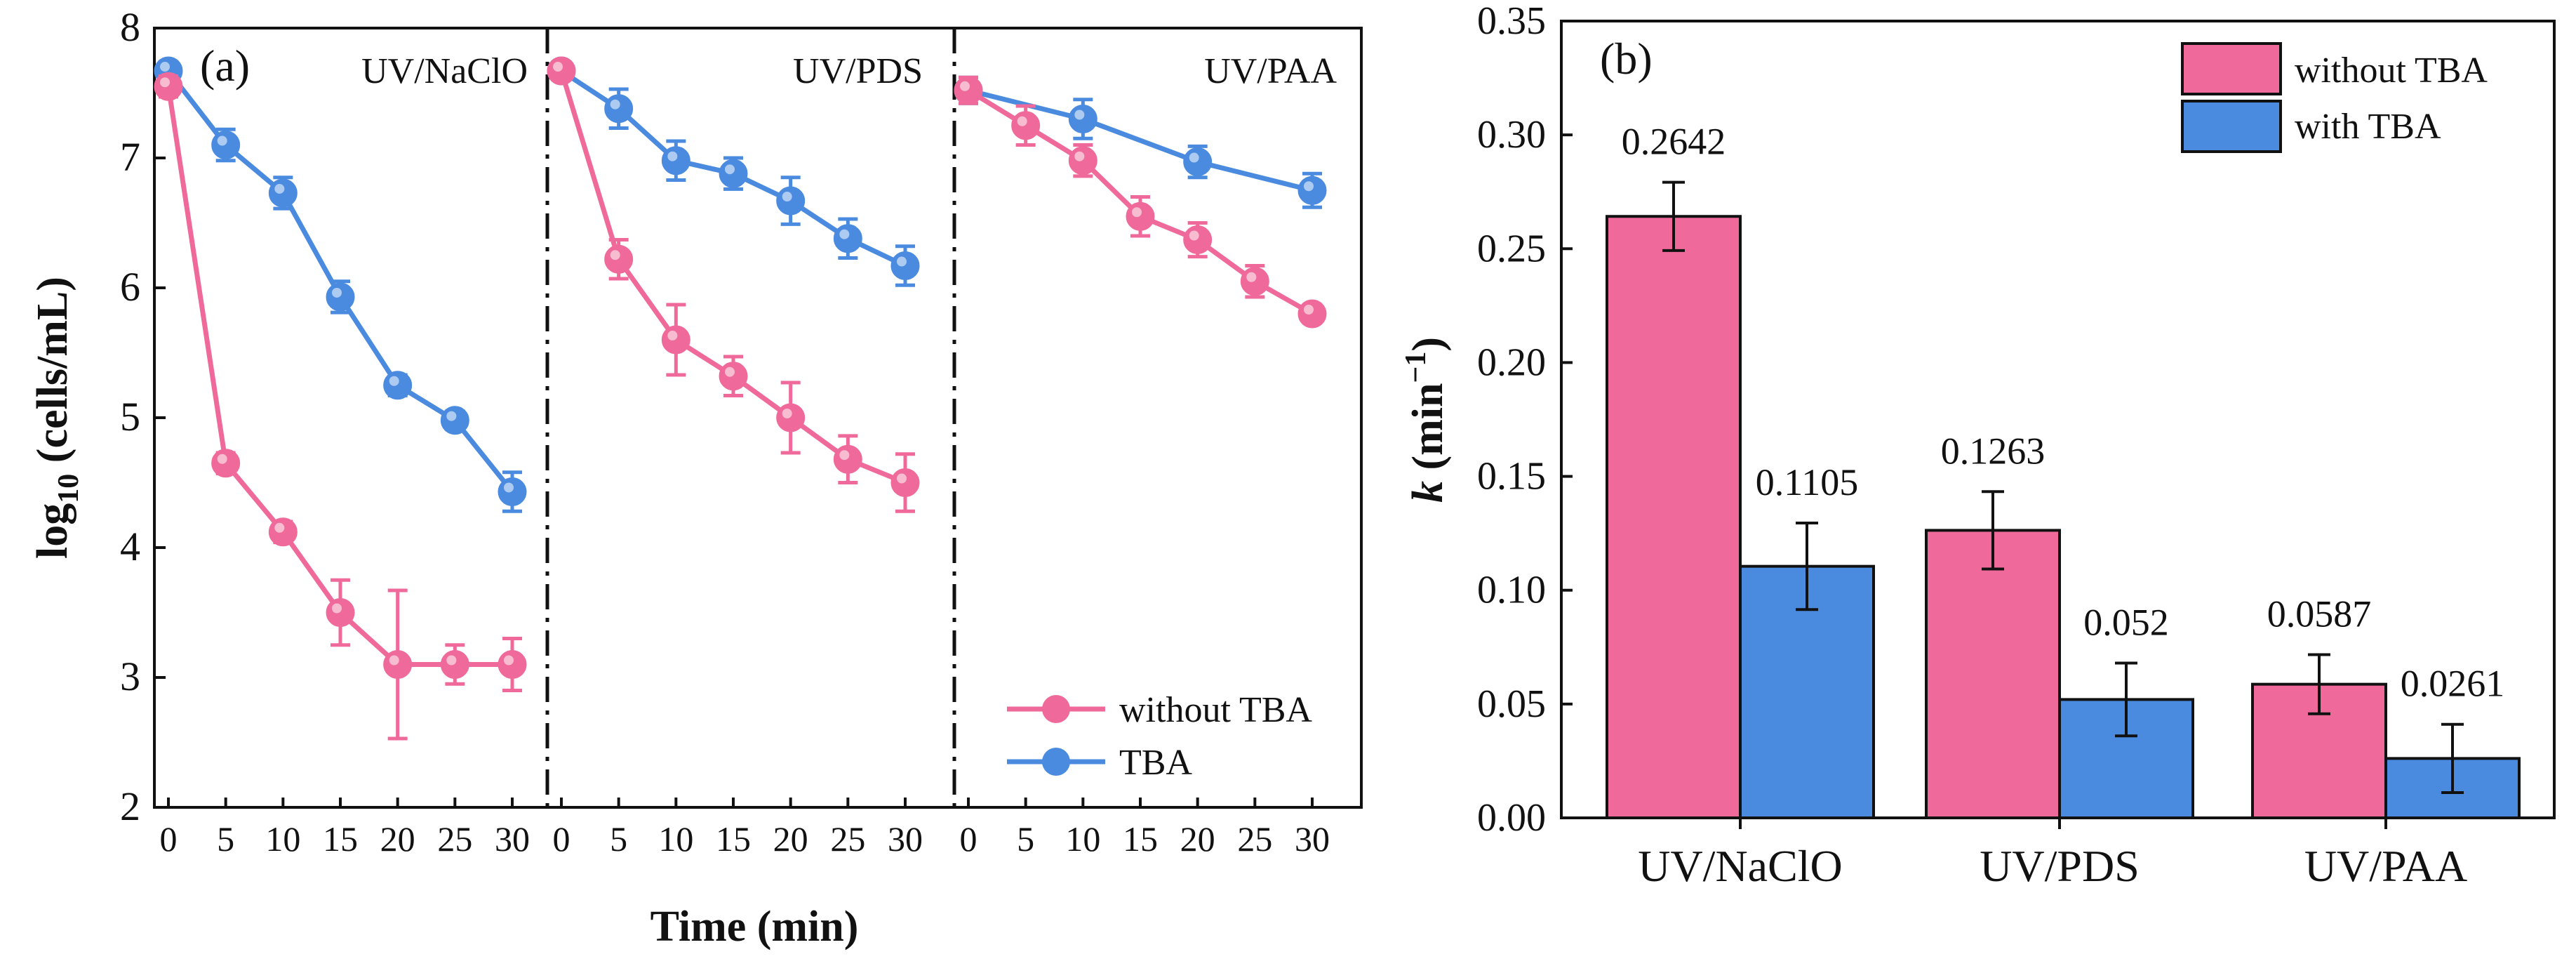  What do you see at coordinates (282, 839) in the screenshot?
I see `x-tick-label-a-seg0-10: 10` at bounding box center [282, 839].